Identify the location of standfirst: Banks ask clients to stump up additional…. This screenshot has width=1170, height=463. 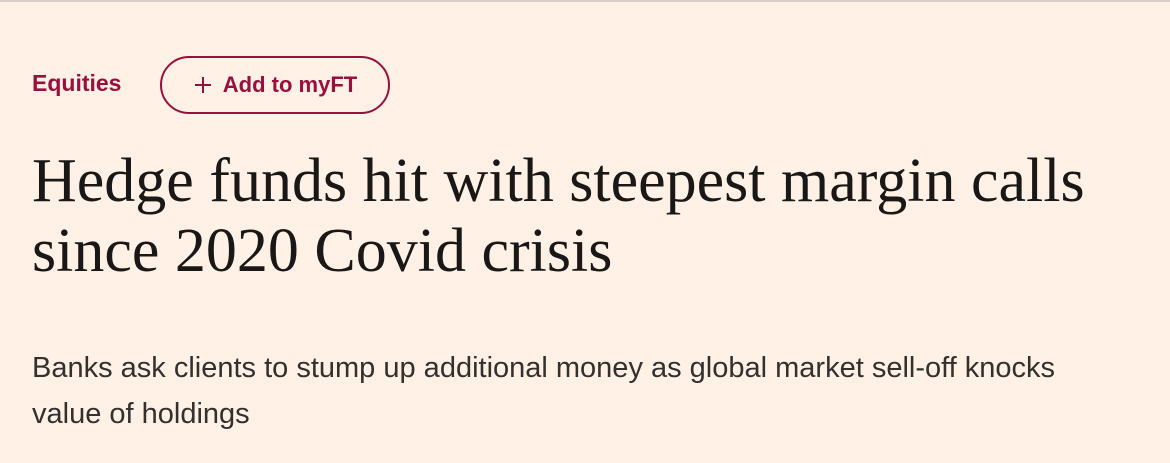
(544, 391).